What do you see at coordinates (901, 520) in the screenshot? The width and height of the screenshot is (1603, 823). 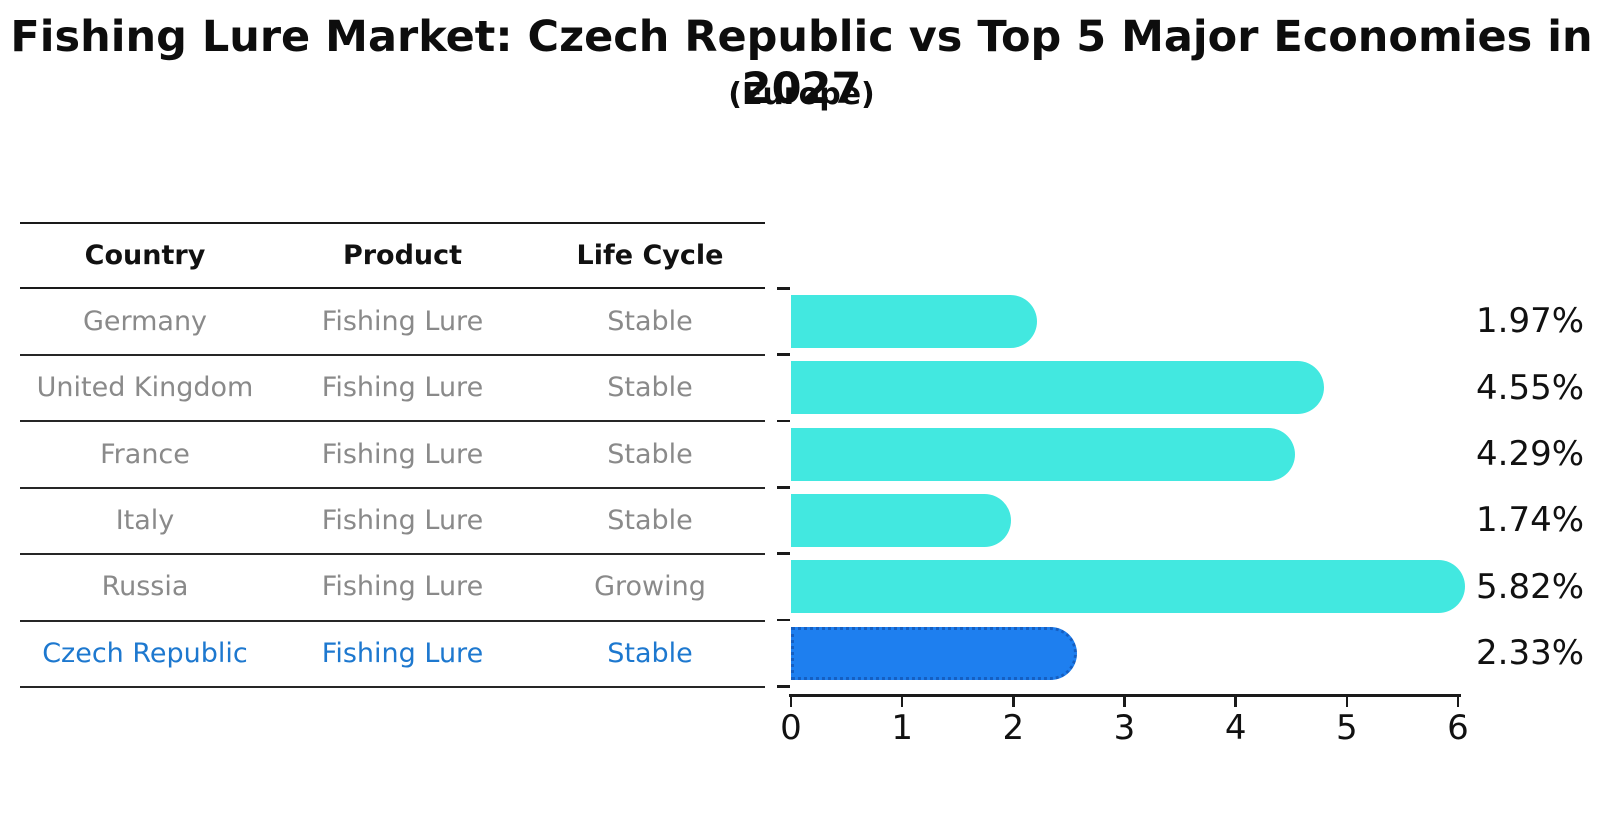 I see `bar-italy` at bounding box center [901, 520].